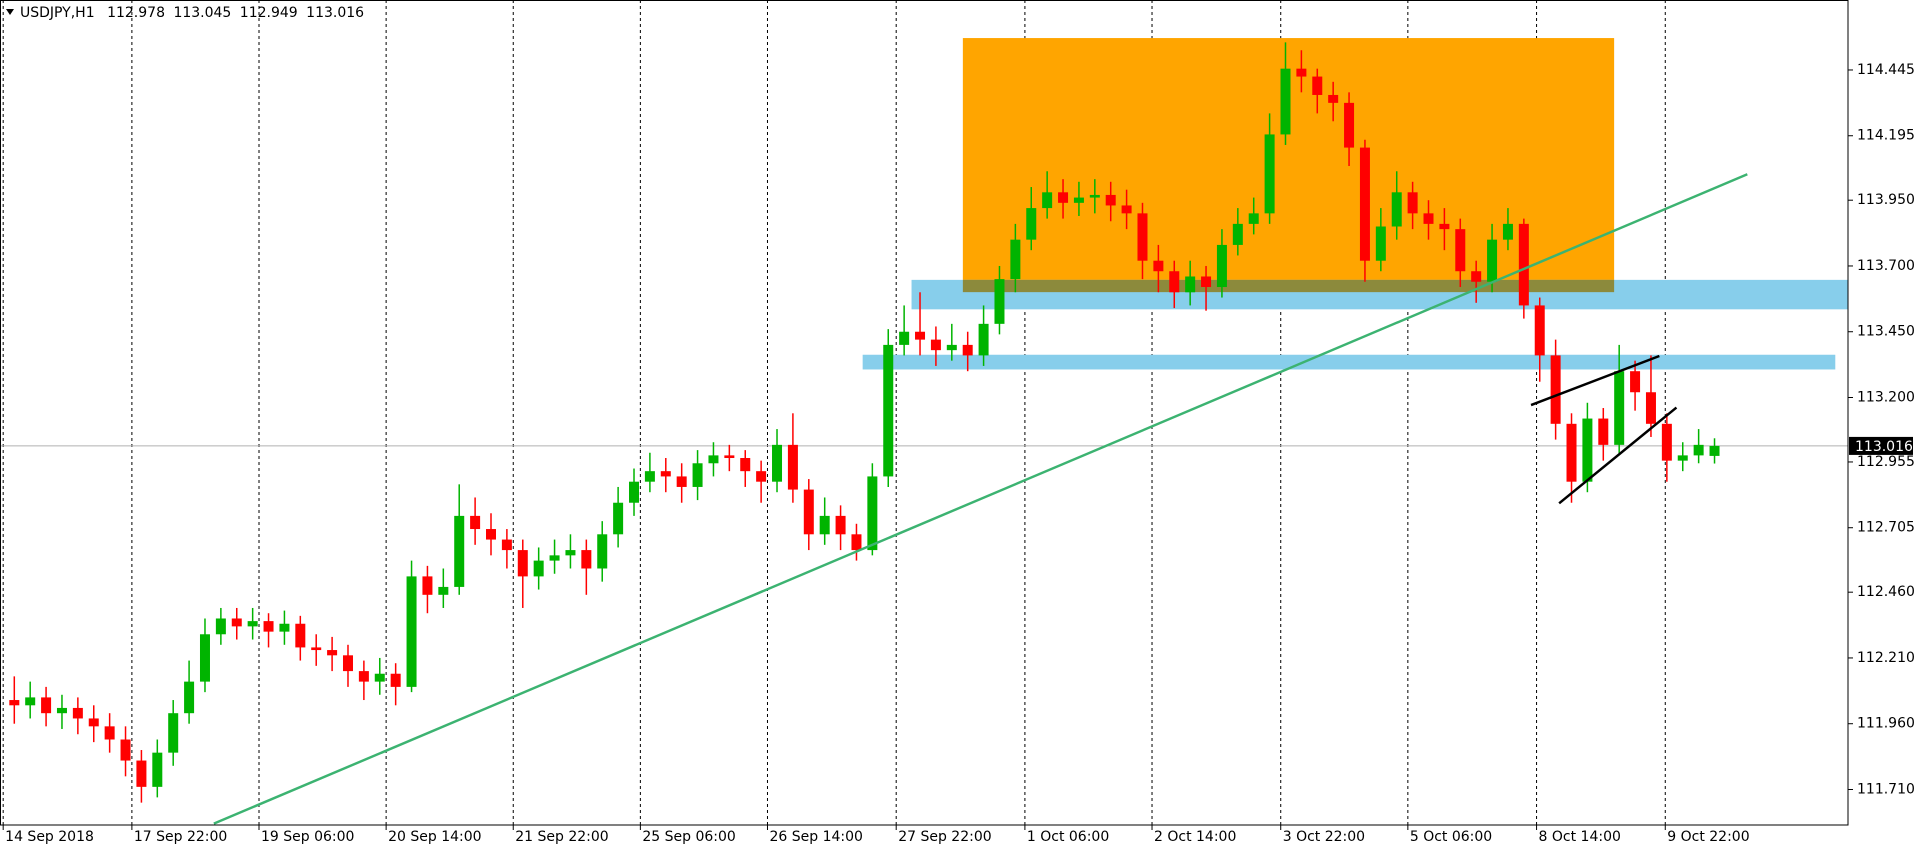 Image resolution: width=1916 pixels, height=847 pixels. I want to click on y-tick-label: 112.210, so click(1886, 658).